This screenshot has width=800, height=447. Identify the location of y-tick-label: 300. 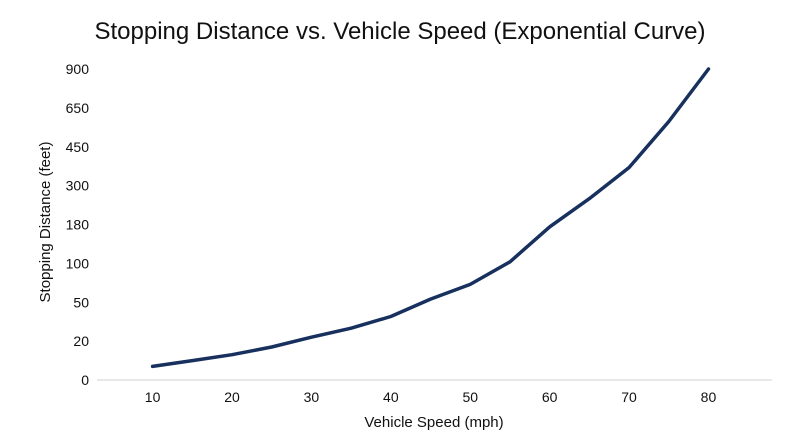
(78, 186).